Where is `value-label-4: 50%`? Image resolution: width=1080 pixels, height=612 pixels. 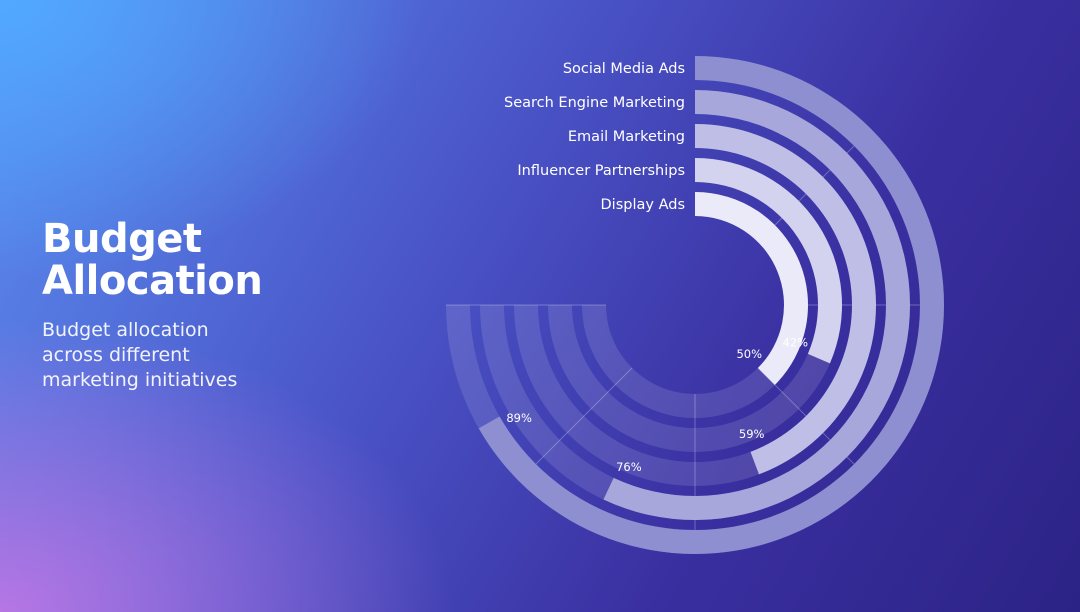 value-label-4: 50% is located at coordinates (749, 354).